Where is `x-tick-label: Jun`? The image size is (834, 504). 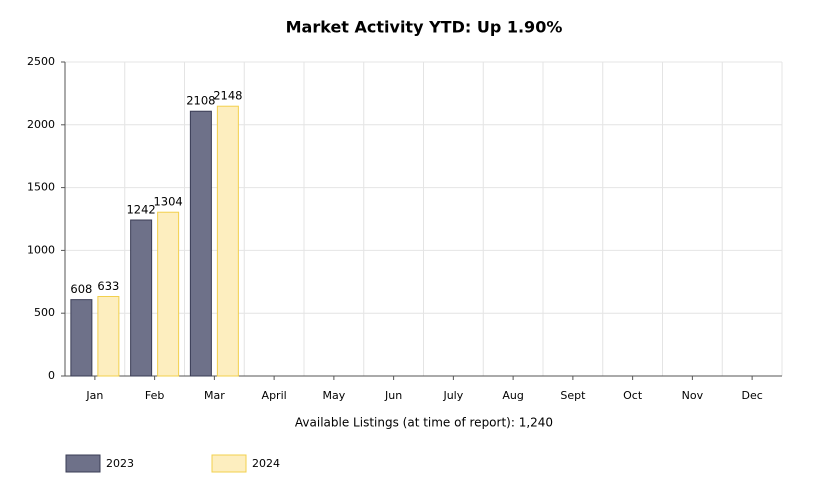
x-tick-label: Jun is located at coordinates (393, 395).